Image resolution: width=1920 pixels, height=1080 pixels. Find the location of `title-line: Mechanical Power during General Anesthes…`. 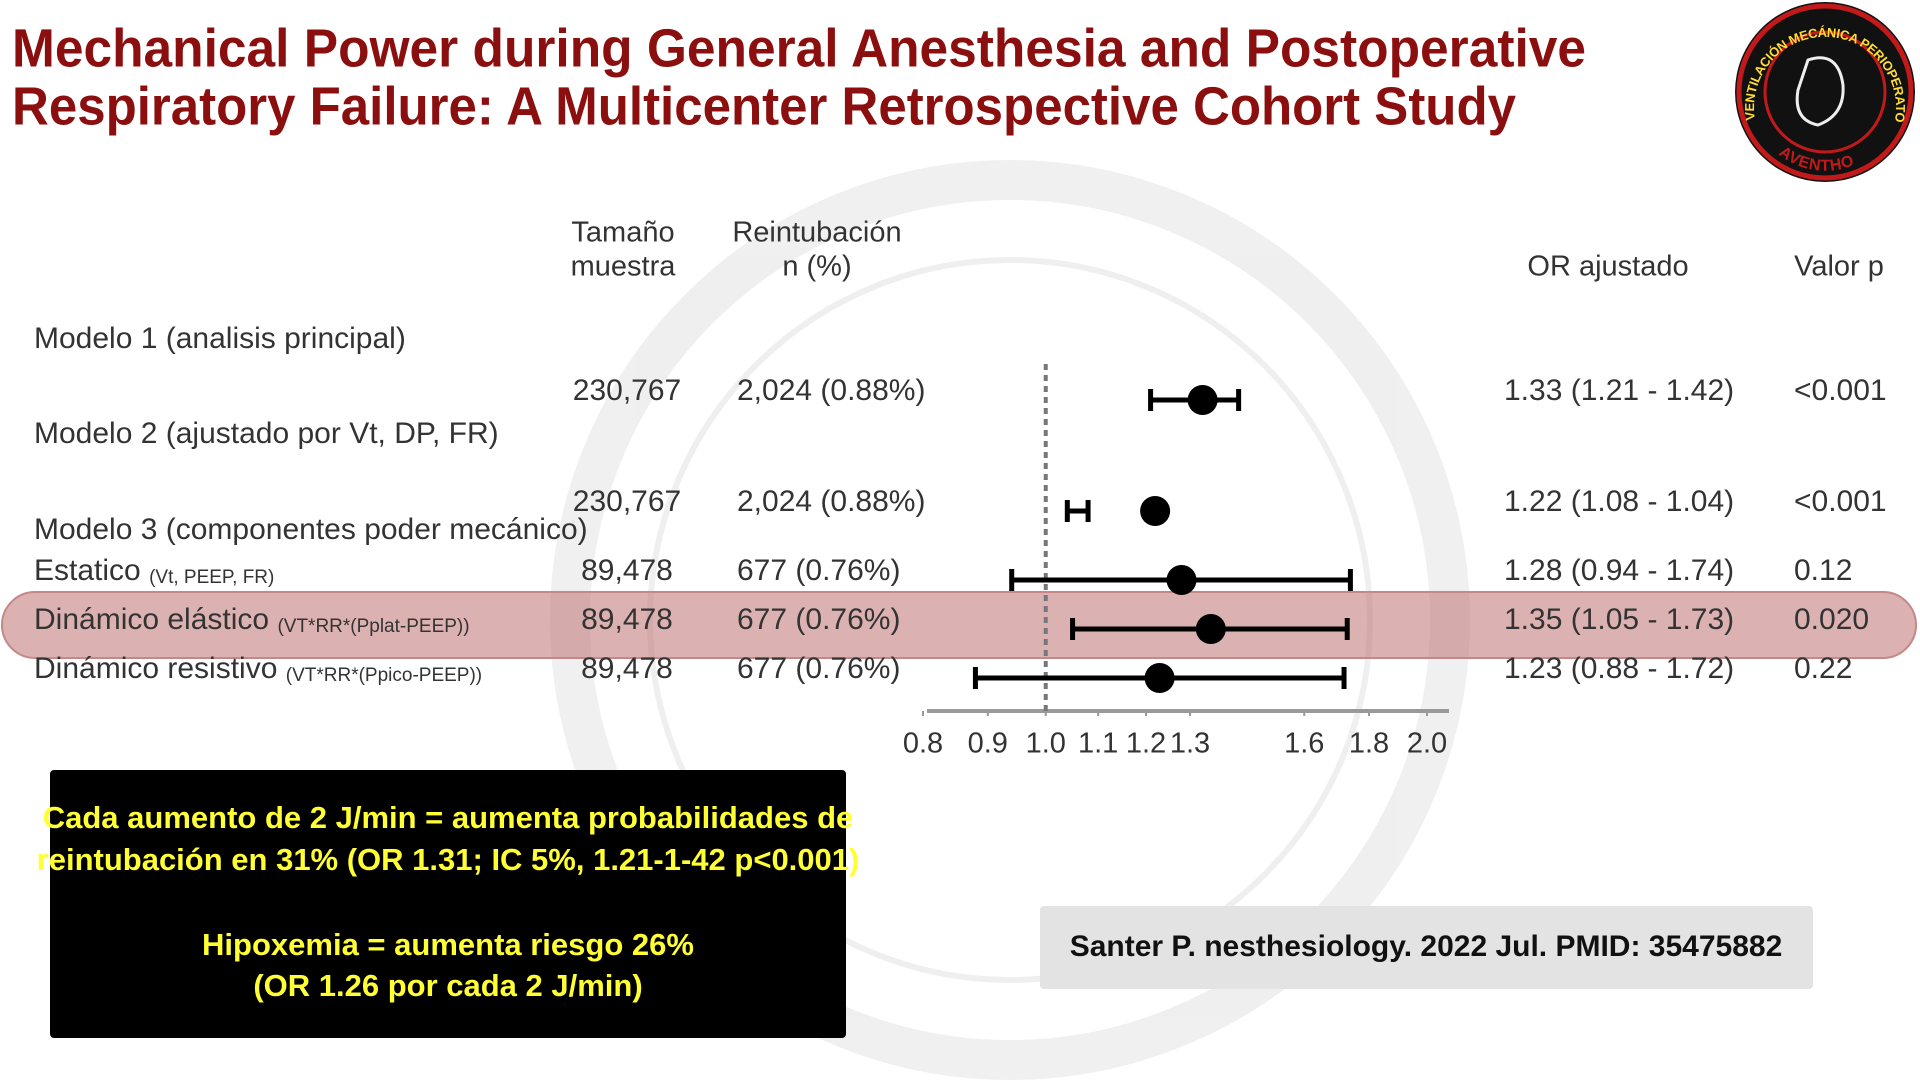

title-line: Mechanical Power during General Anesthes… is located at coordinates (799, 48).